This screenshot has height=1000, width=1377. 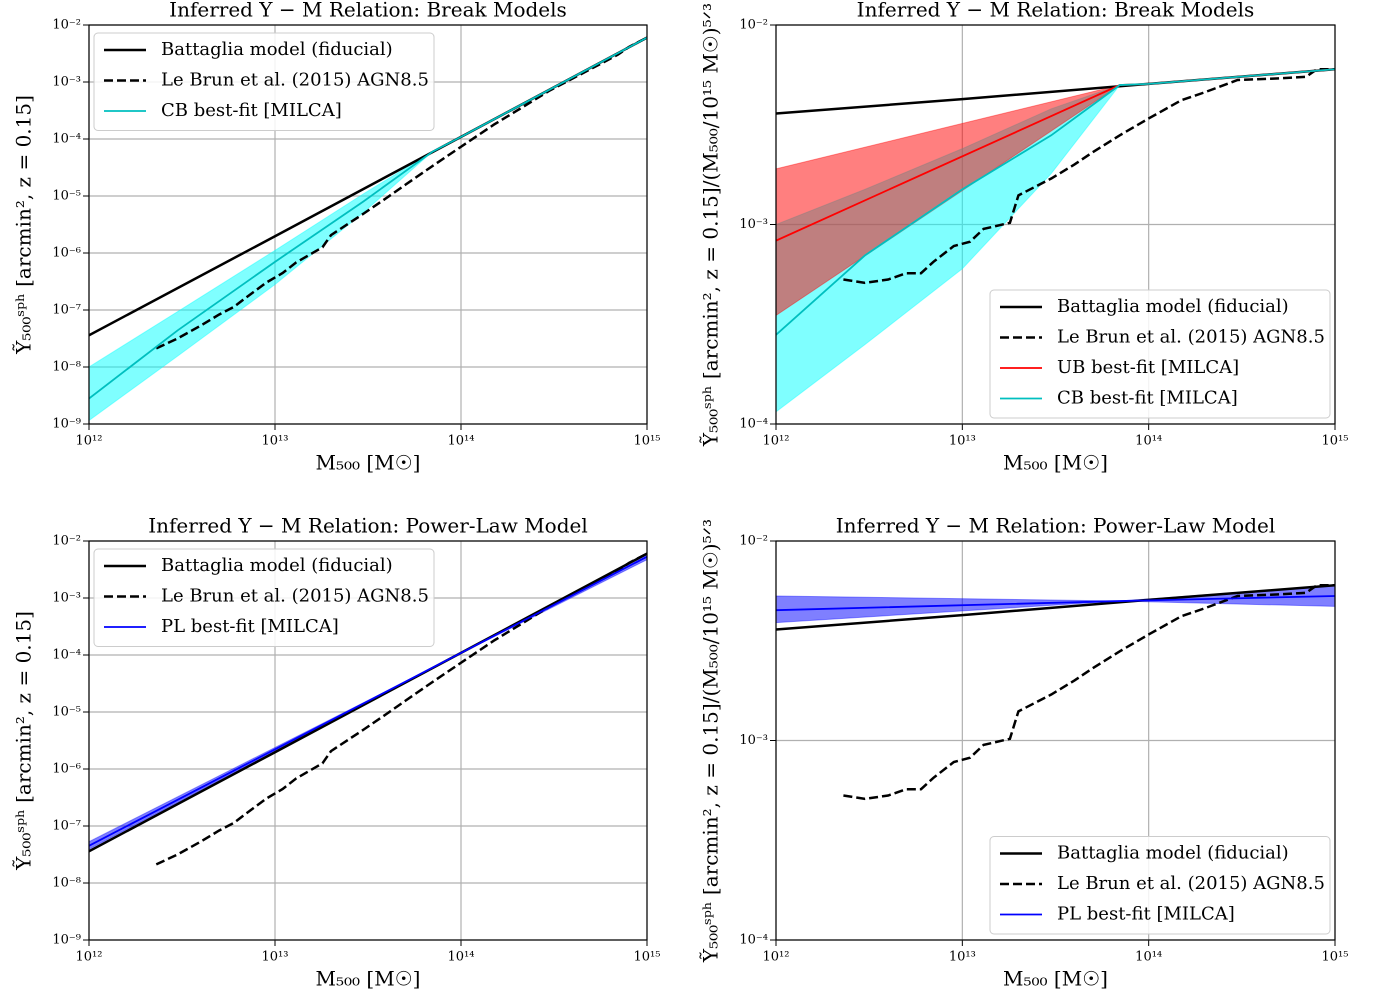 What do you see at coordinates (948, 200) in the screenshot?
I see `band` at bounding box center [948, 200].